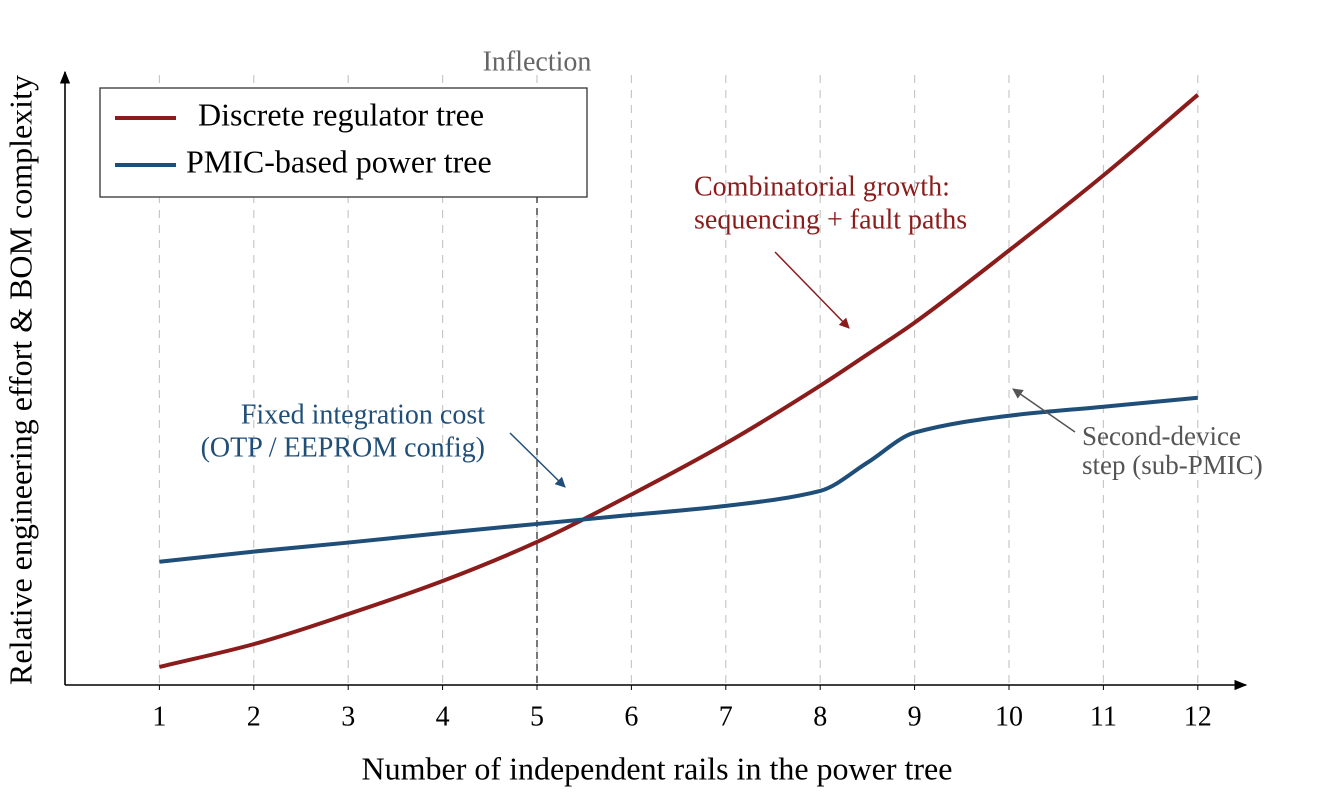  Describe the element at coordinates (348, 716) in the screenshot. I see `x-tick-label: 3` at that location.